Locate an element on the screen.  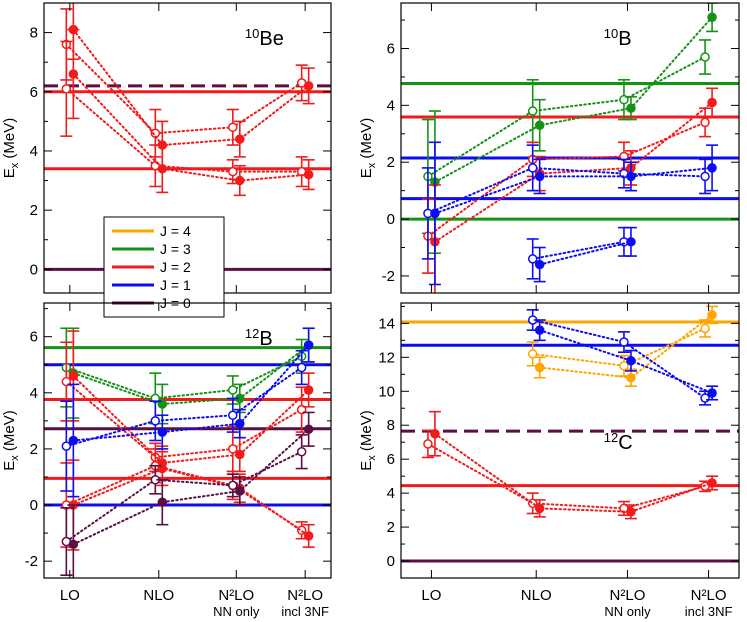
nucleus-symbol: Be is located at coordinates (271, 39).